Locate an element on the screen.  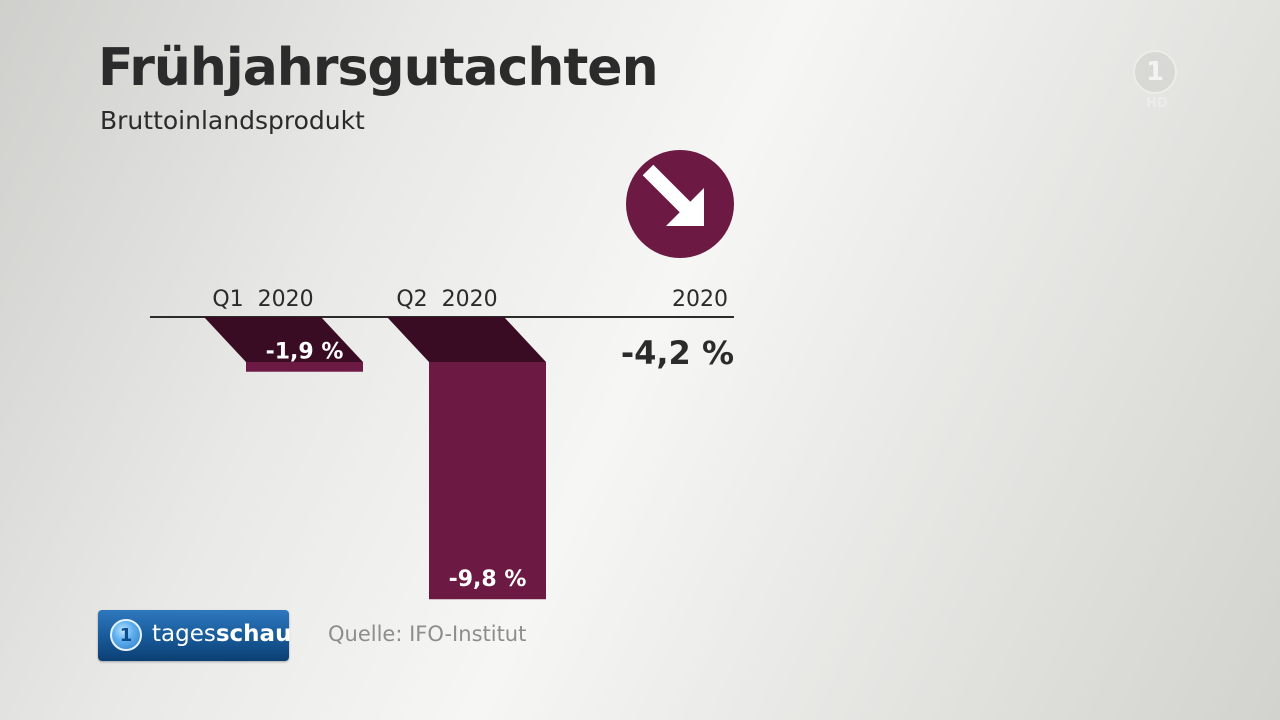
ard-logo-icon: 1 is located at coordinates (1155, 72).